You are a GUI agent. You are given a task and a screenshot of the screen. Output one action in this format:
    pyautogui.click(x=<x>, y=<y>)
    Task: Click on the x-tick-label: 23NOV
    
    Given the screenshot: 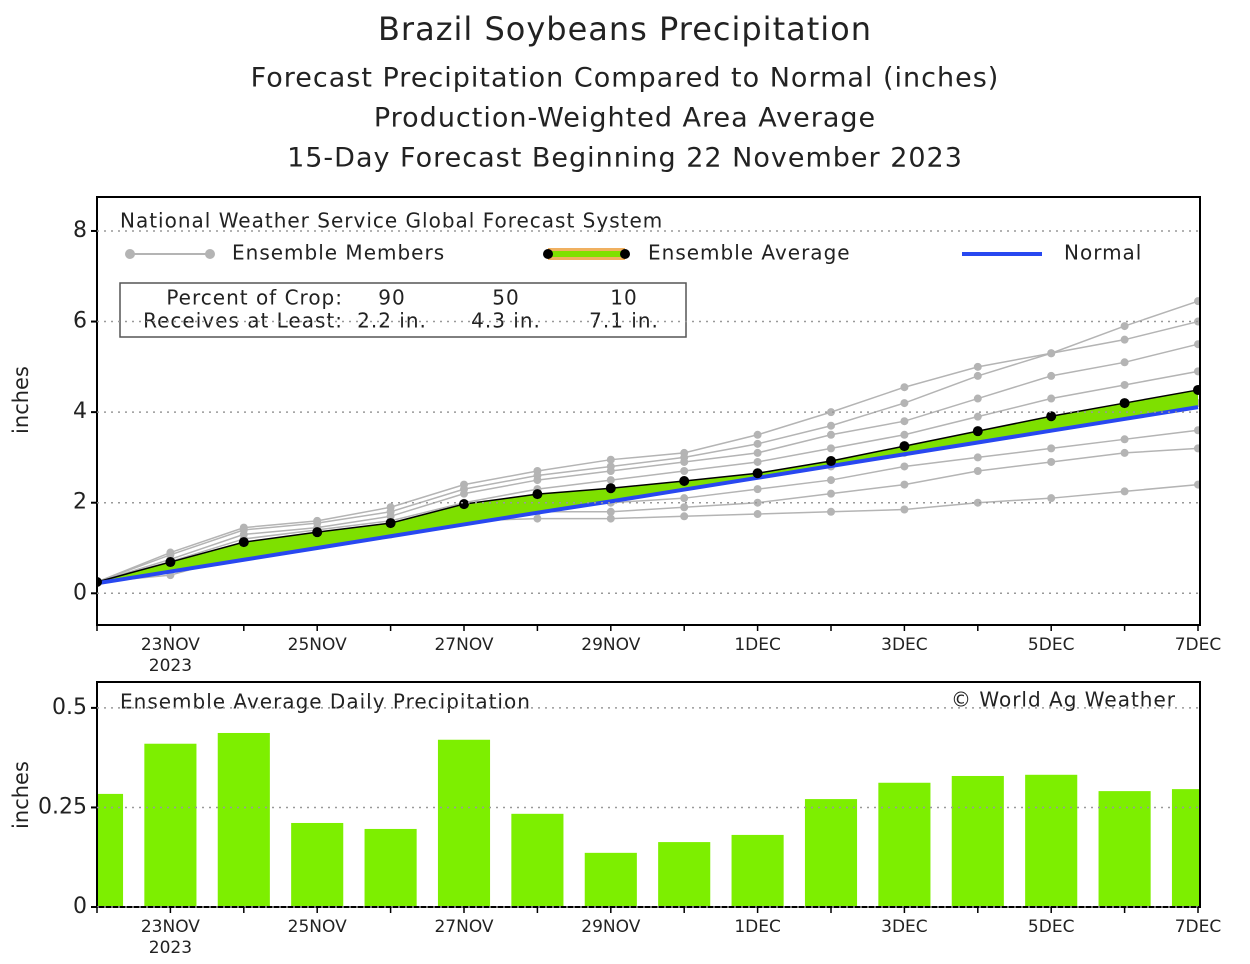 What is the action you would take?
    pyautogui.click(x=170, y=645)
    